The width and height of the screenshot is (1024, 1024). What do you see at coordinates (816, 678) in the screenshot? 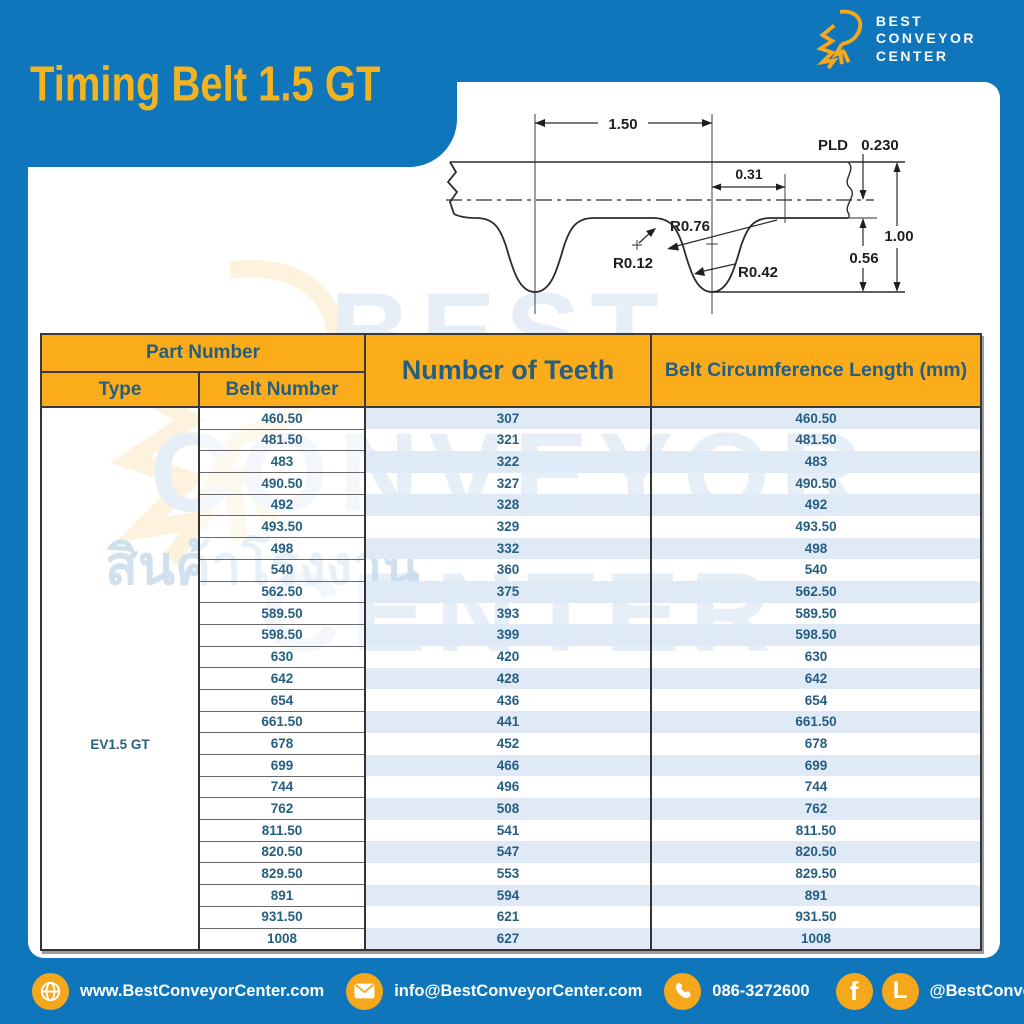
I see `circumference-cell: 642` at bounding box center [816, 678].